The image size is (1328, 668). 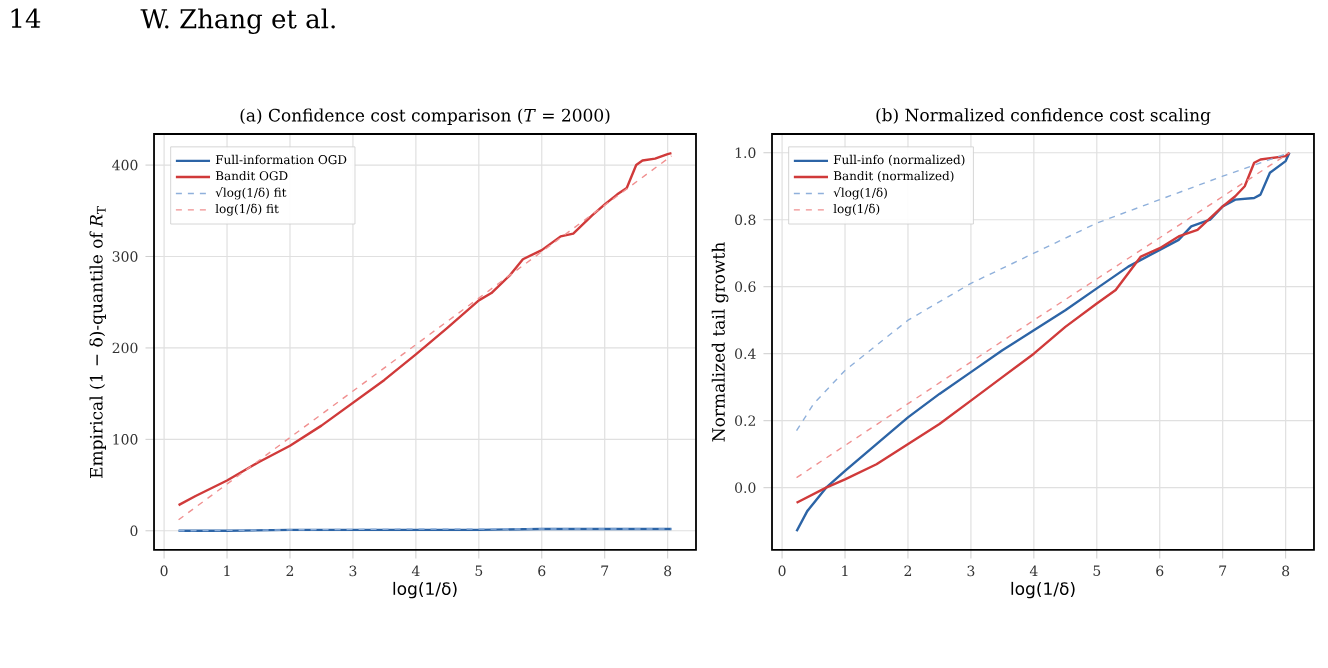 What do you see at coordinates (97, 342) in the screenshot?
I see `y-axis-title: Empirical (1 − δ)-quantile of R$_{T}$` at bounding box center [97, 342].